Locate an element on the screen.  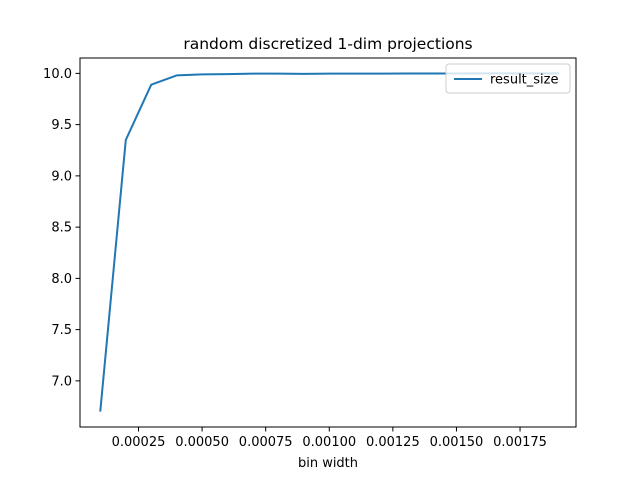
y-tick-label: 9.0 is located at coordinates (61, 176).